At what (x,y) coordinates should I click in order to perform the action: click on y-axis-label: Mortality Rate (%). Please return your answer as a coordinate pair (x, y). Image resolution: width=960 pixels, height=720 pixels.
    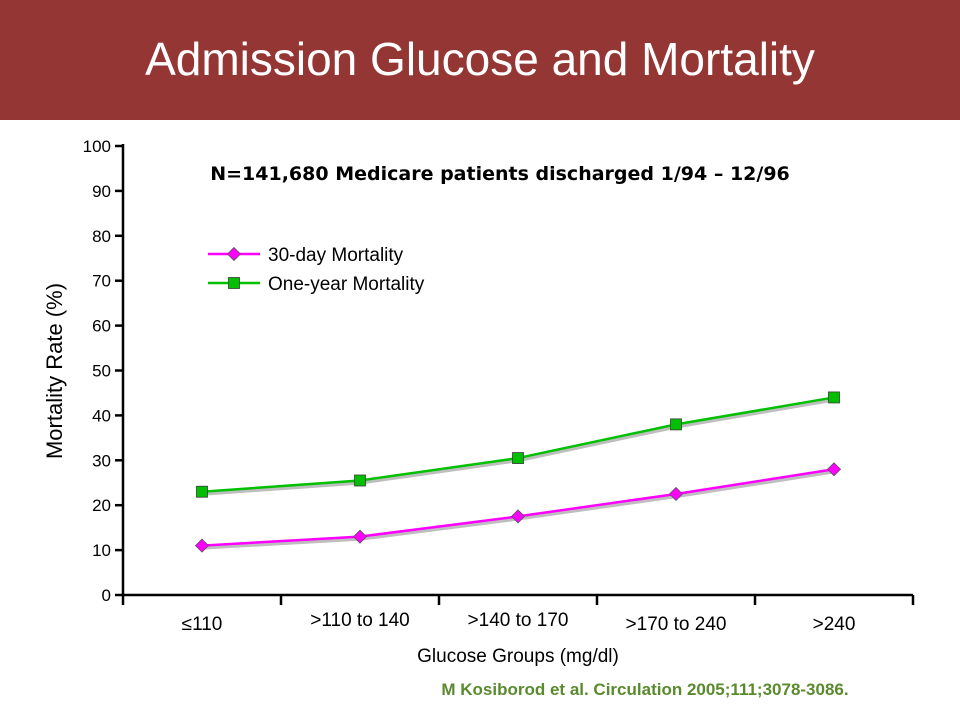
    Looking at the image, I should click on (54, 371).